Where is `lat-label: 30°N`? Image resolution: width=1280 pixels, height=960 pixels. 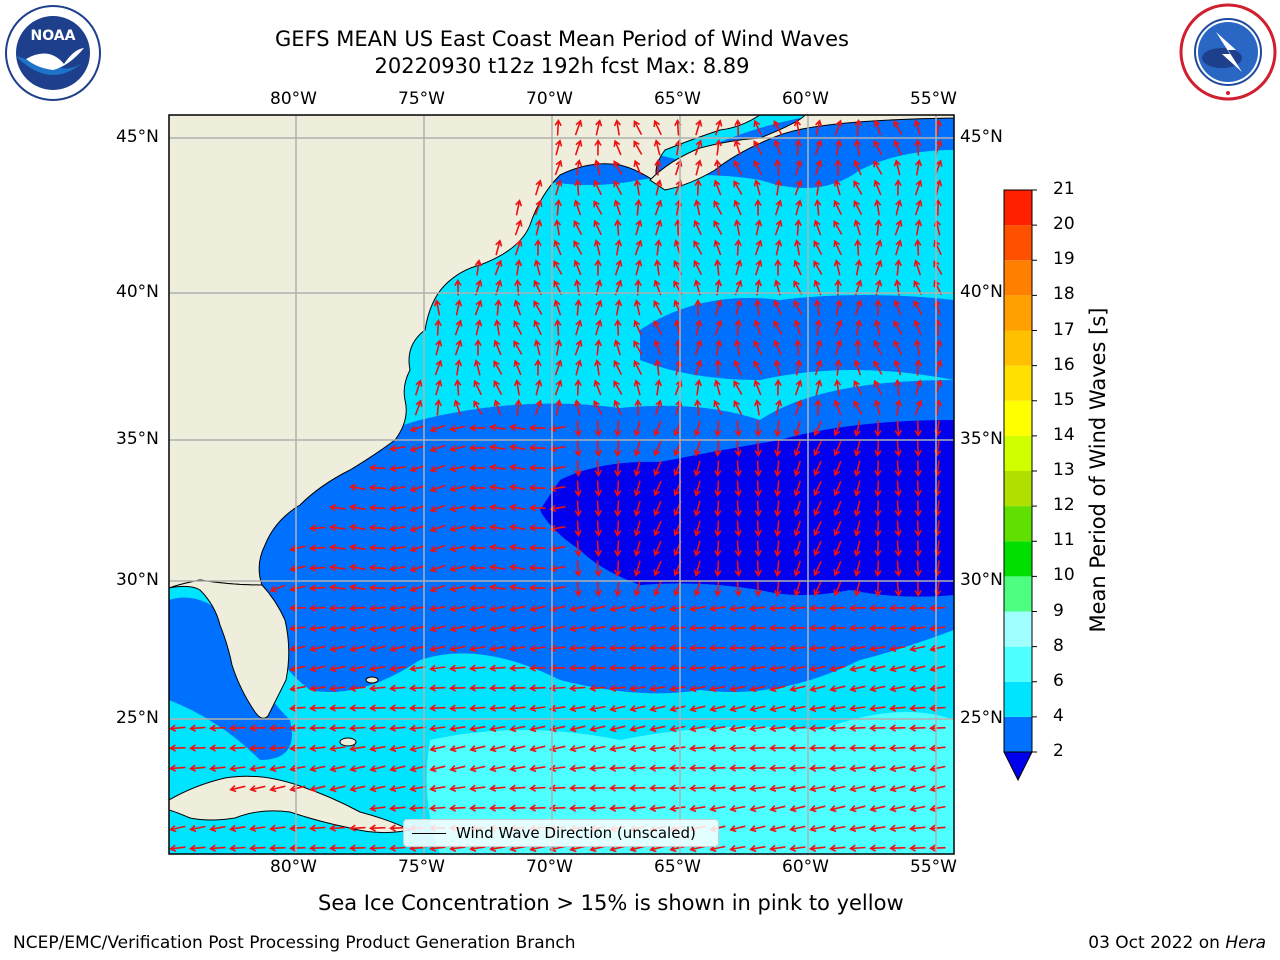
lat-label: 30°N is located at coordinates (137, 580).